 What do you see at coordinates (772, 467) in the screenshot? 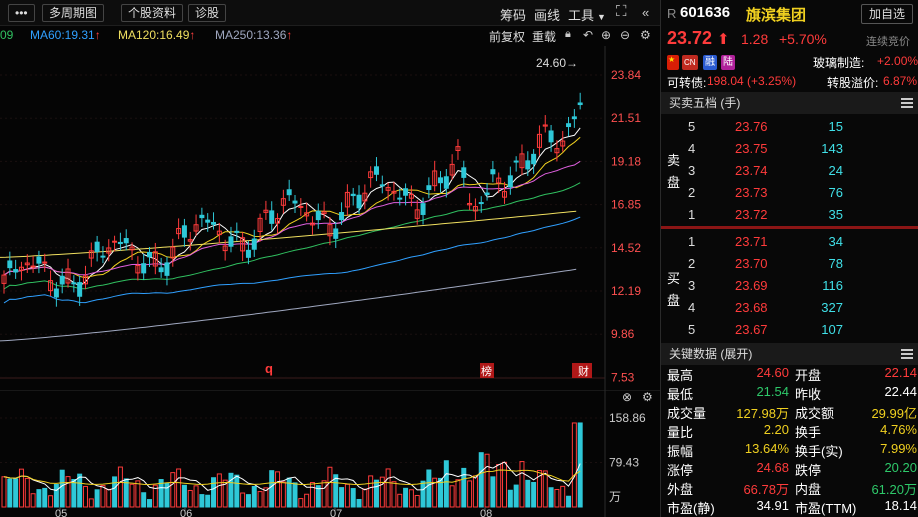
I see `key-data-value: 24.68` at bounding box center [772, 467].